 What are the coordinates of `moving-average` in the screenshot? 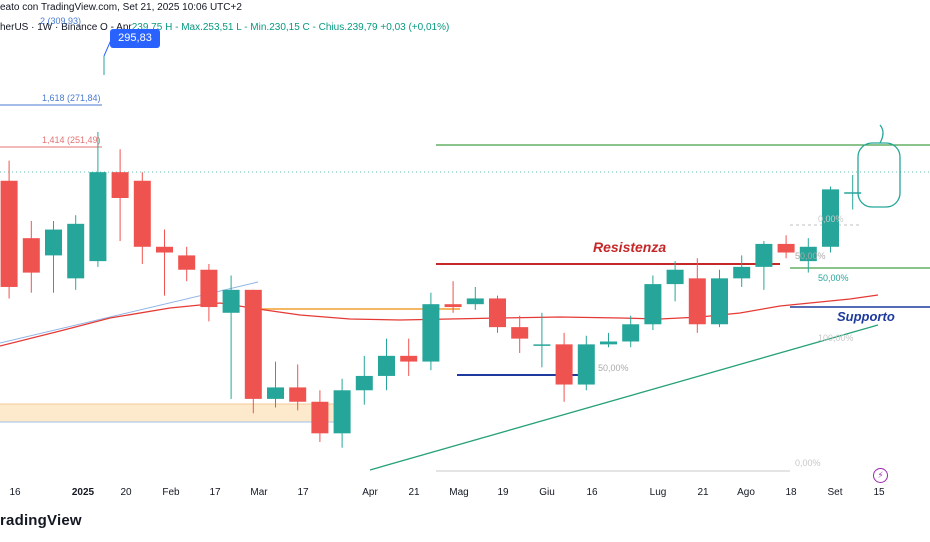 It's located at (439, 320).